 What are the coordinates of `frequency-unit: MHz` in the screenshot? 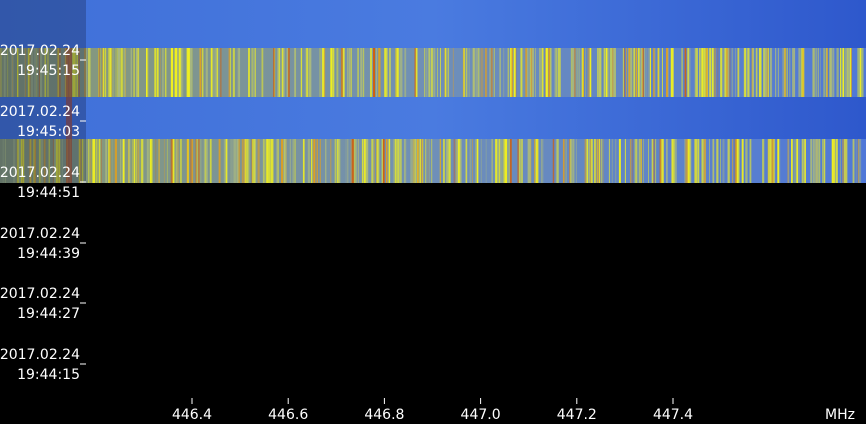 It's located at (840, 415).